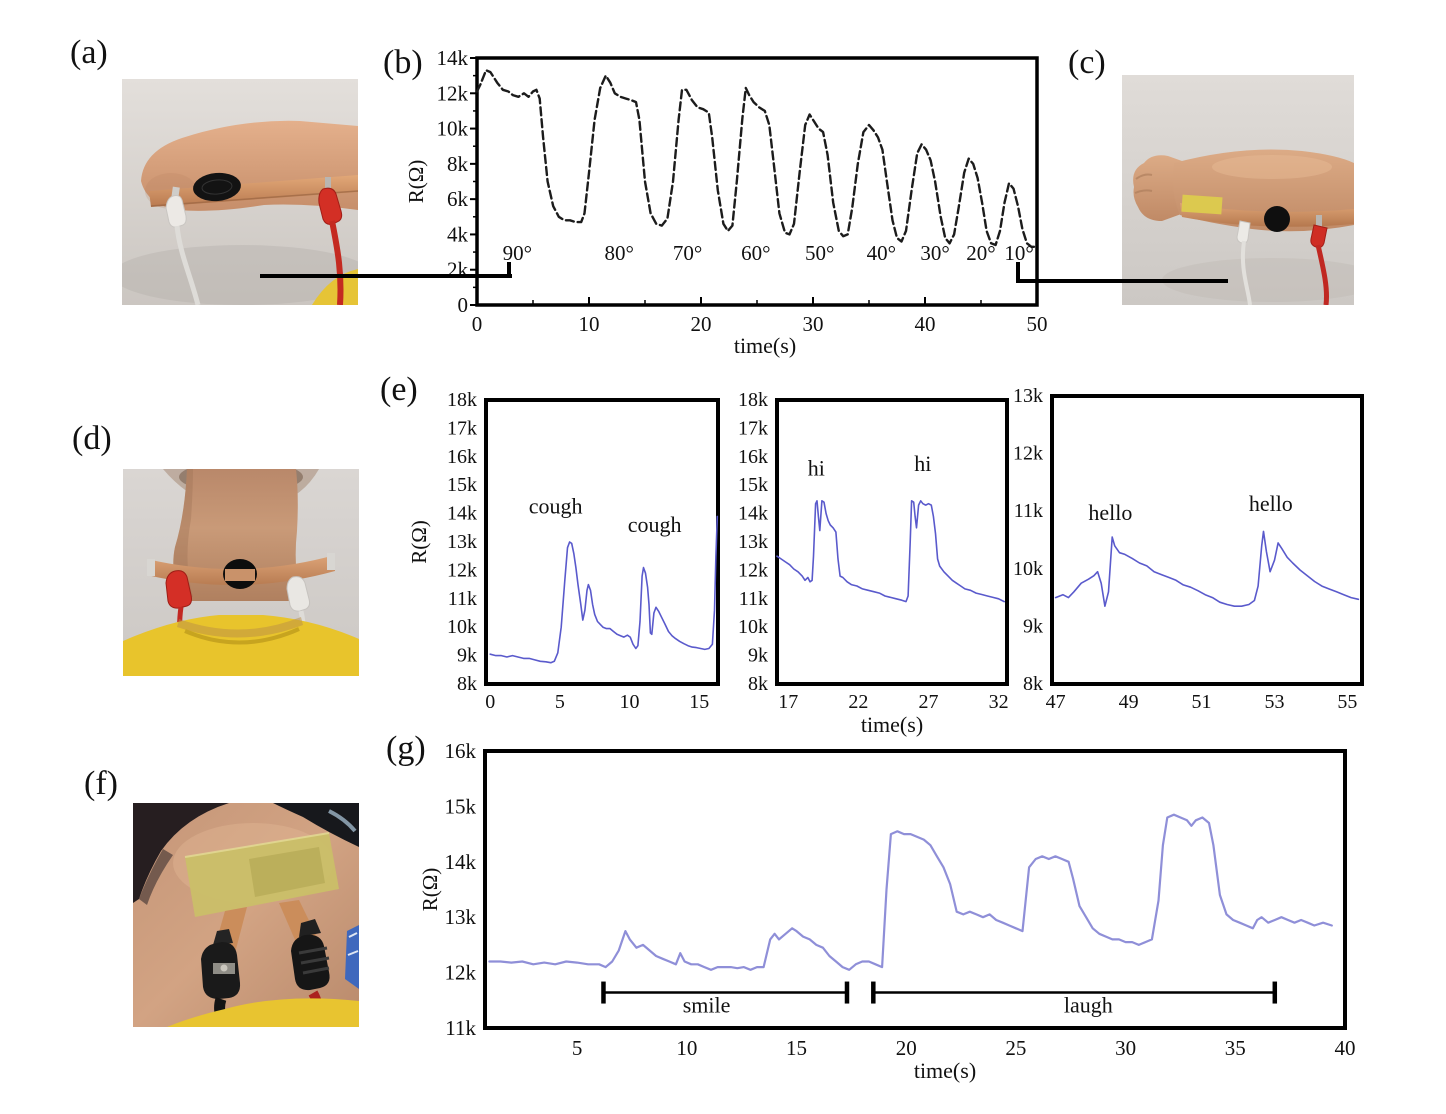 Image resolution: width=1446 pixels, height=1114 pixels. I want to click on arm-straight-illustration, so click(240, 192).